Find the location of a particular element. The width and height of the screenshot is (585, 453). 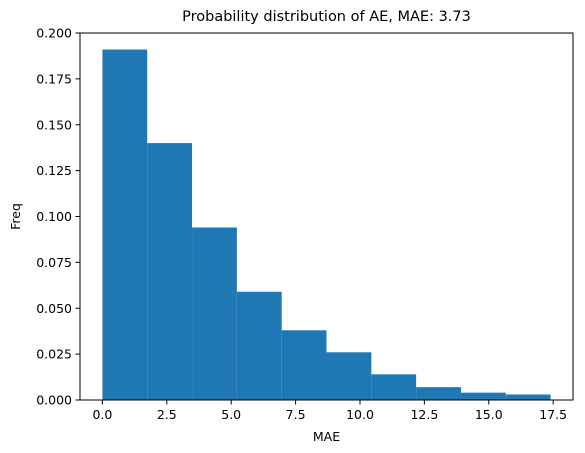

x-tick-label: 7.5 is located at coordinates (296, 414).